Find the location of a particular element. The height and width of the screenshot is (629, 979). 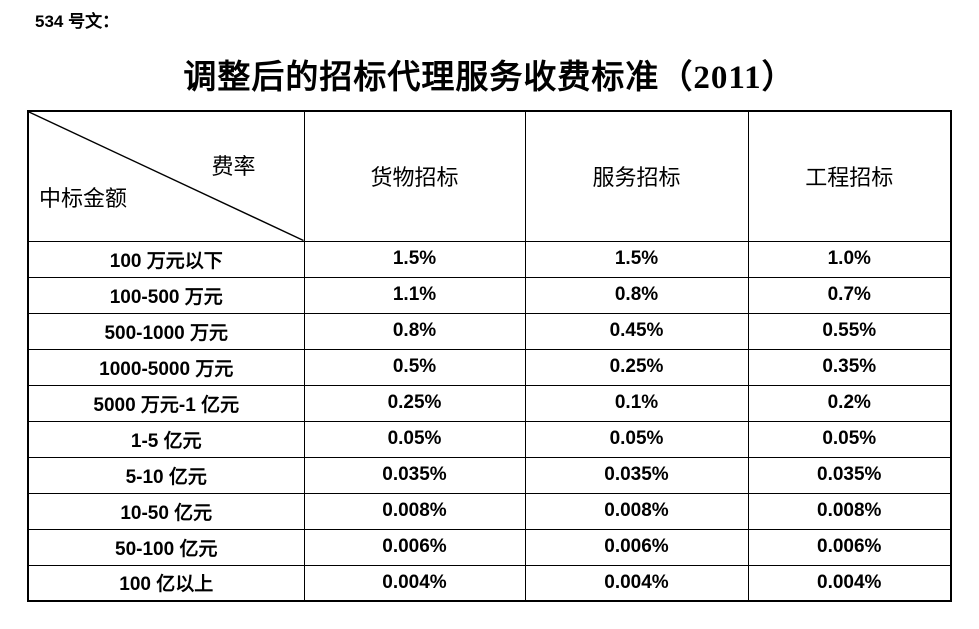

rate-cell: 0.5% is located at coordinates (414, 367).